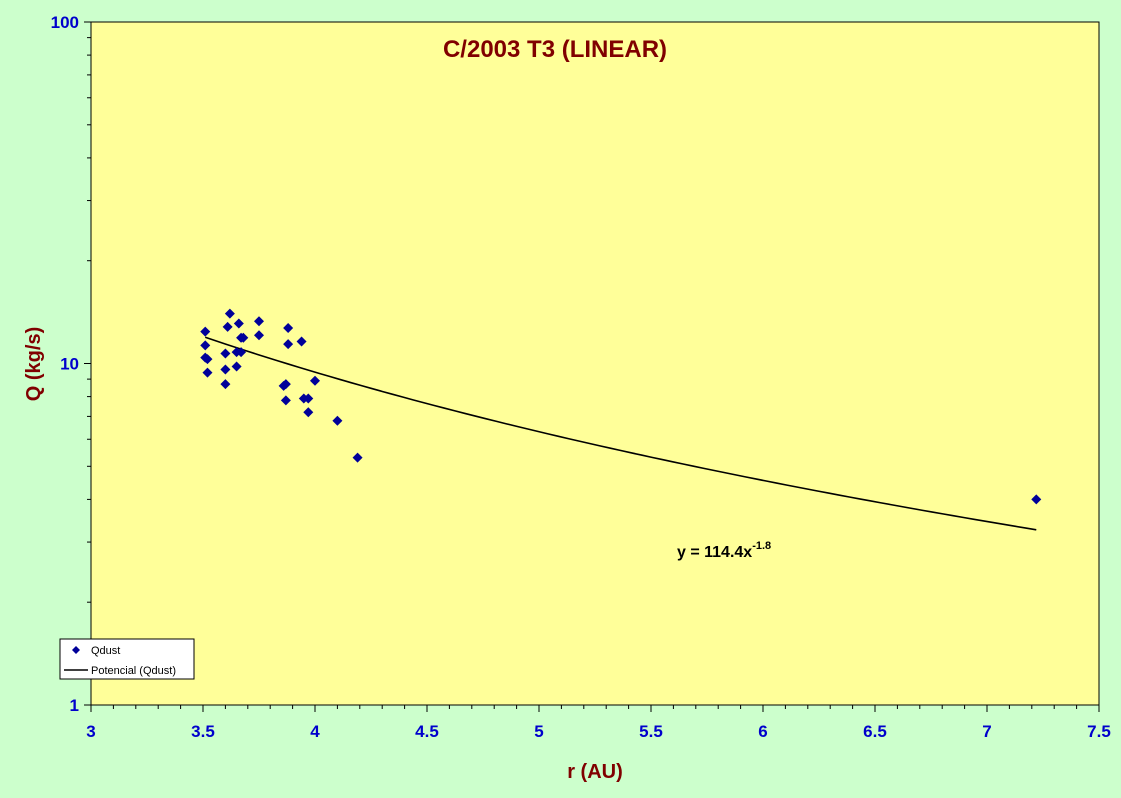 The width and height of the screenshot is (1121, 798). Describe the element at coordinates (651, 731) in the screenshot. I see `x-tick-label: 5.5` at that location.